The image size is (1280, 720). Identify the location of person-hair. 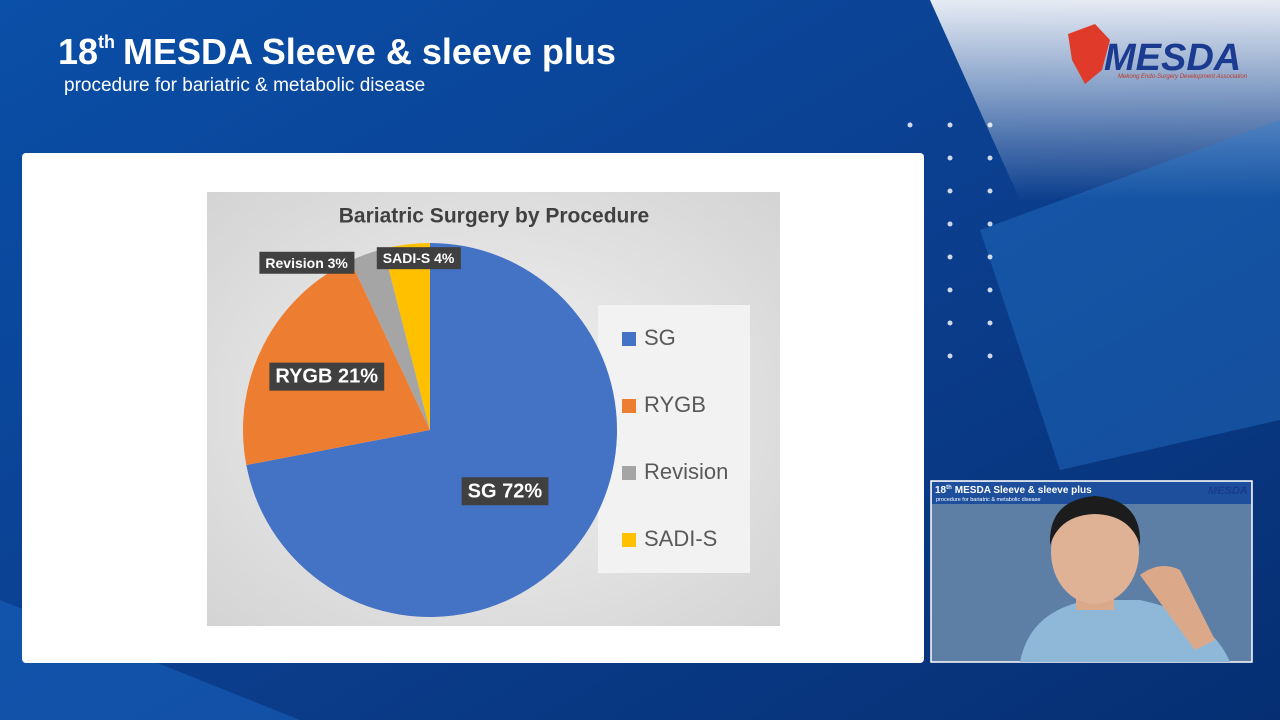
(1095, 520).